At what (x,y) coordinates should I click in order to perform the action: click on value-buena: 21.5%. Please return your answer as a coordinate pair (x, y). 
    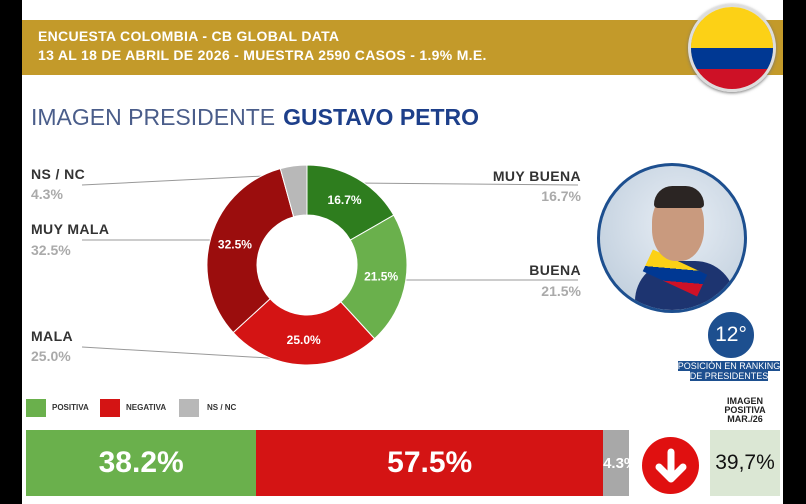
    Looking at the image, I should click on (561, 291).